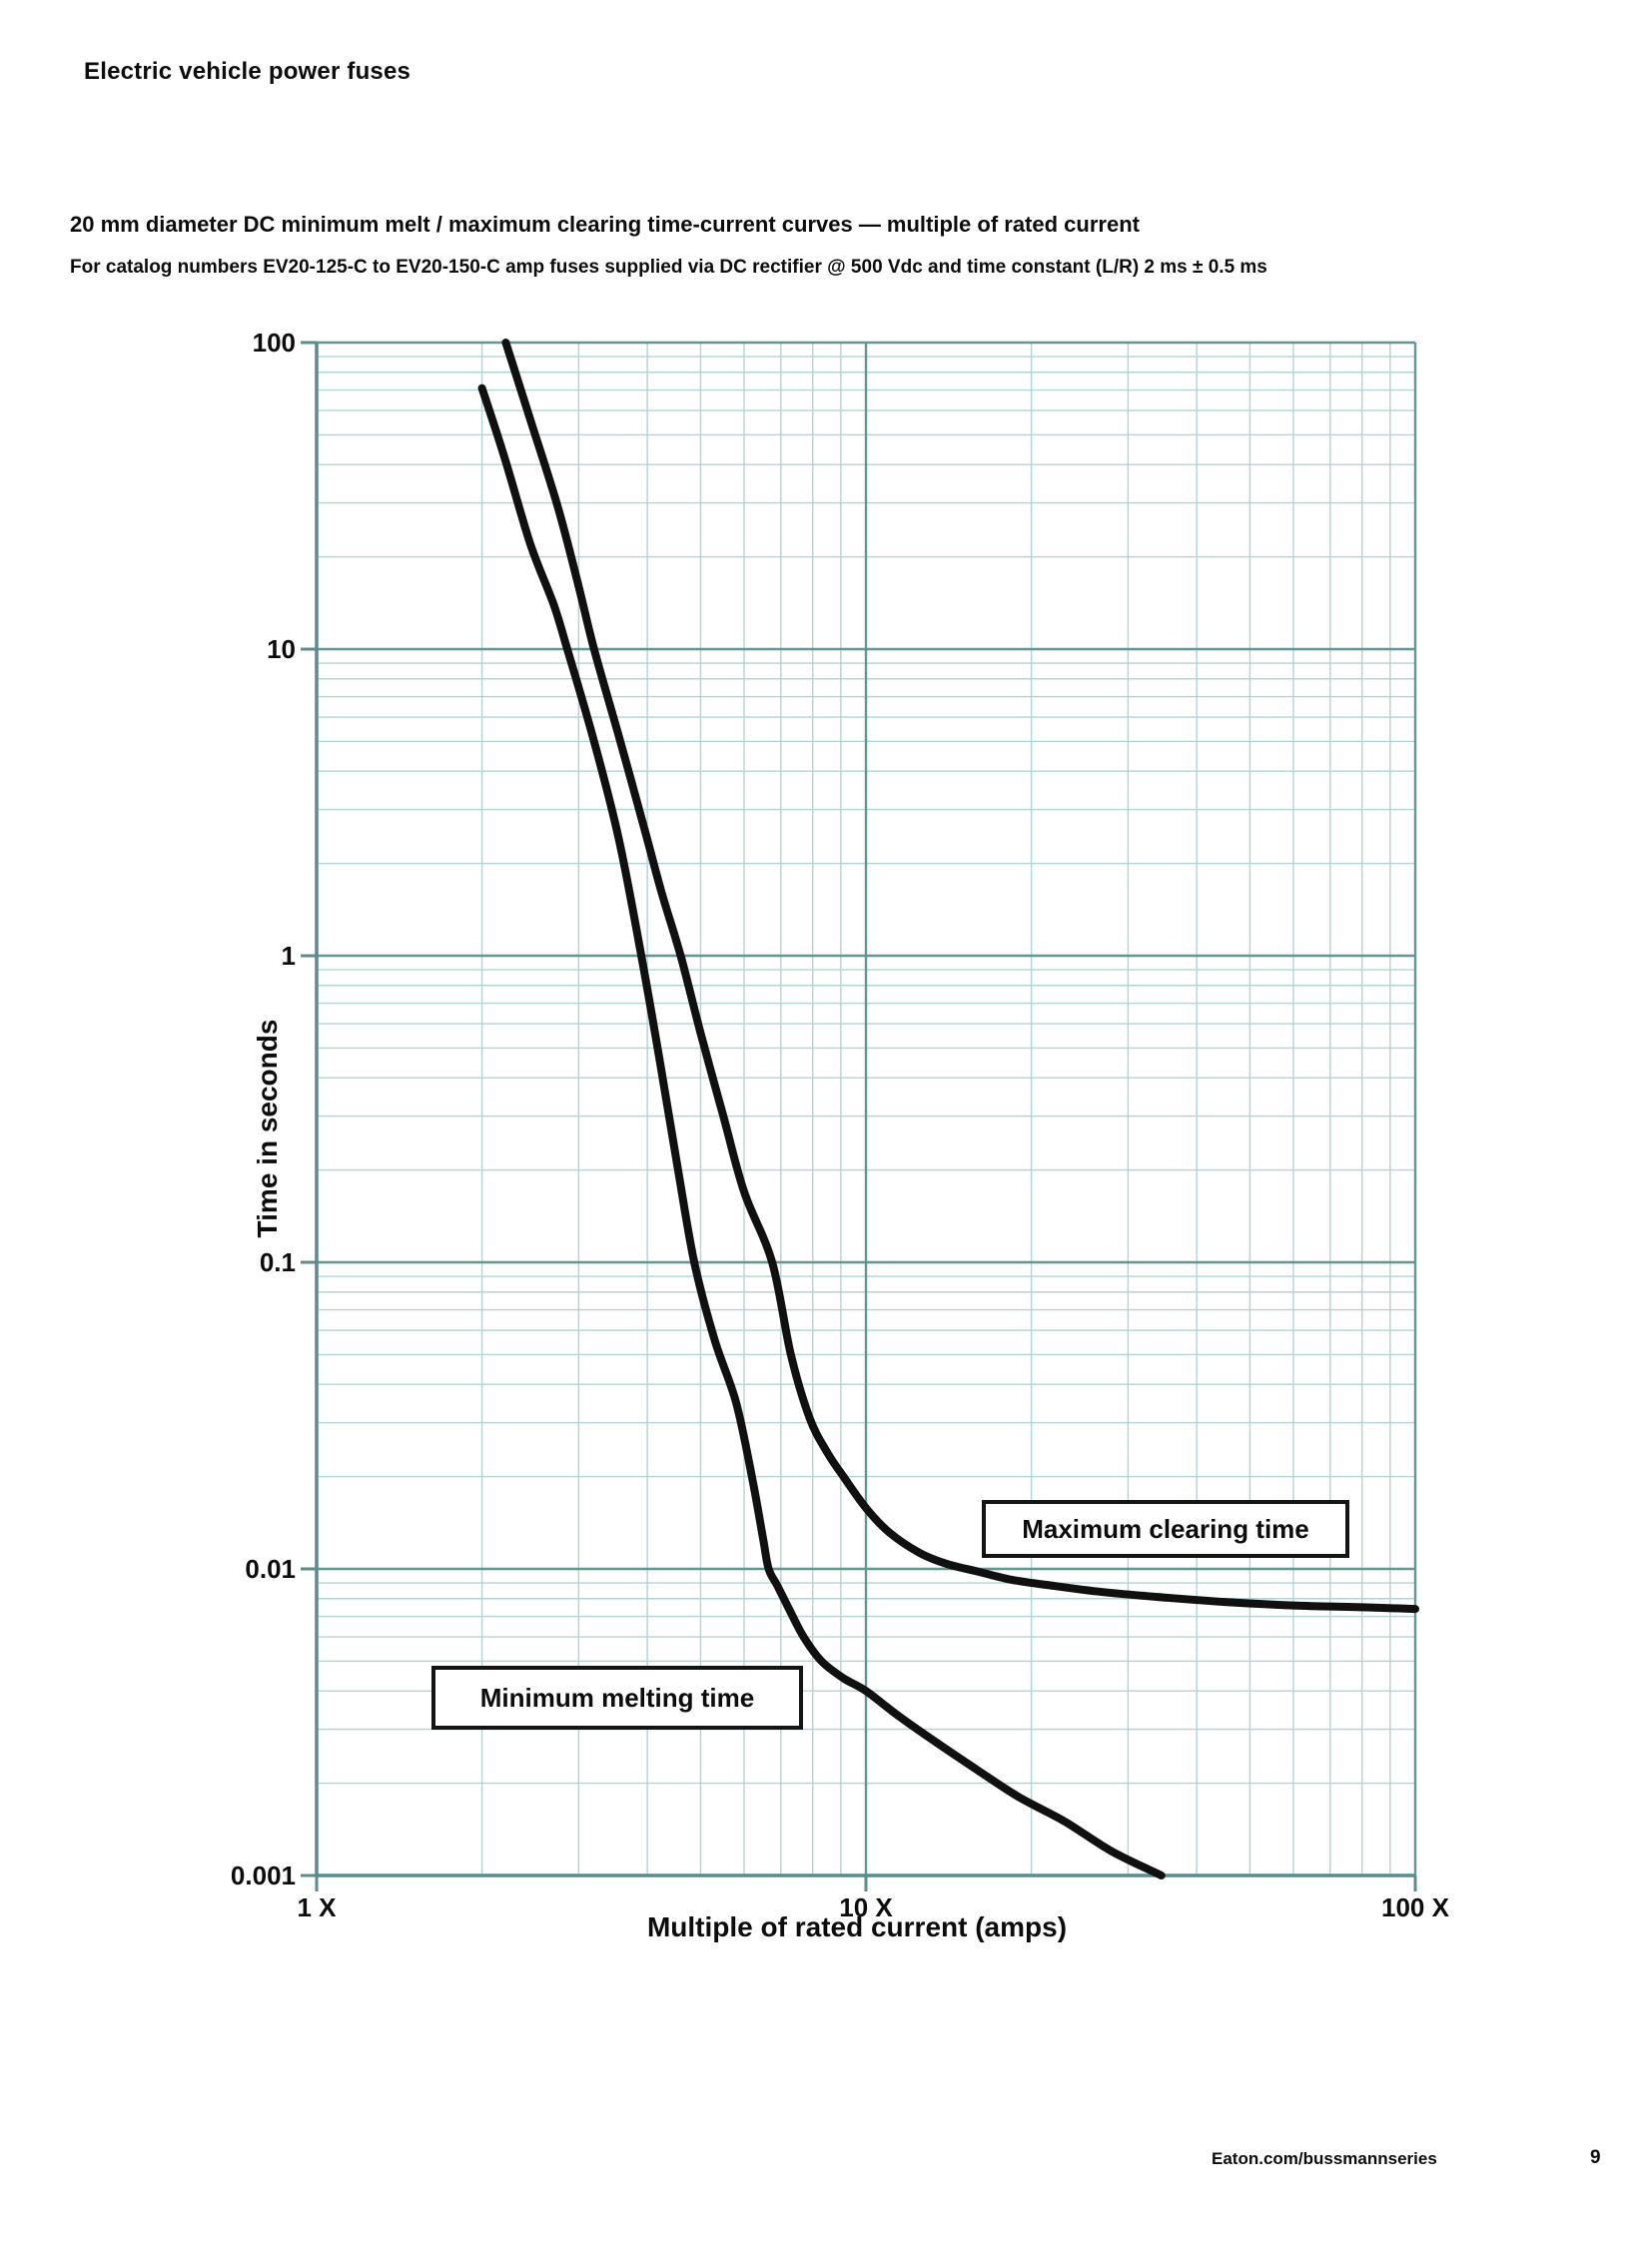  I want to click on maximum-clearing-time-label: Maximum clearing time, so click(1165, 1528).